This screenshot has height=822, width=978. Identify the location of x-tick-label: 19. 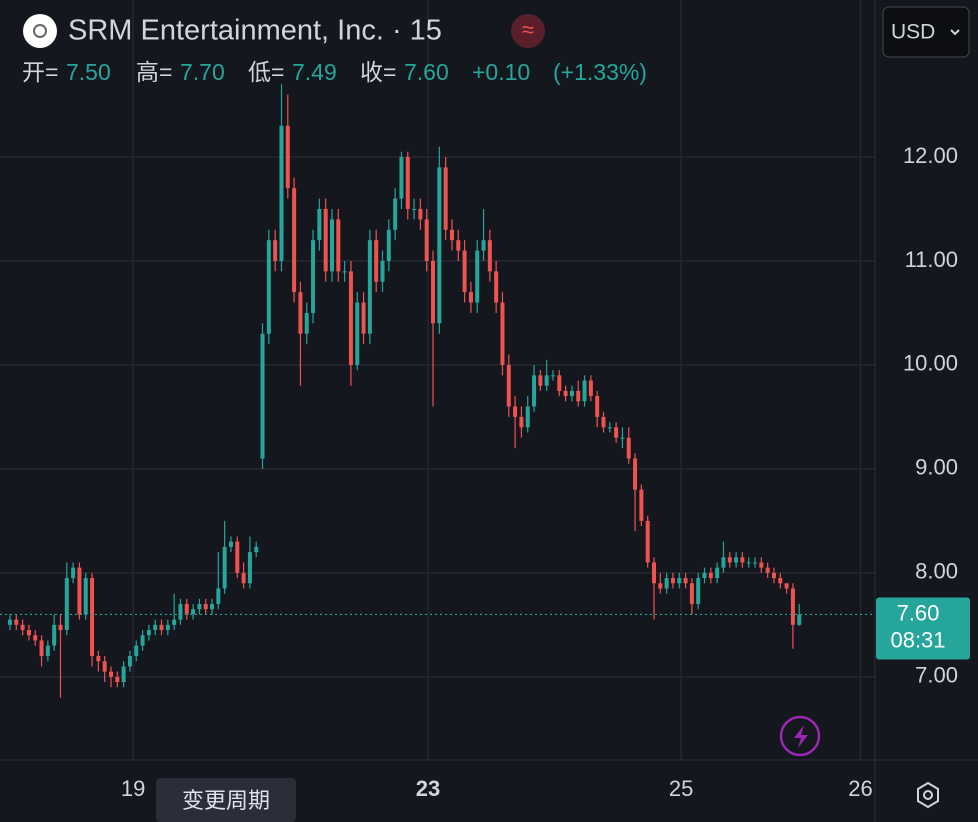
(133, 788).